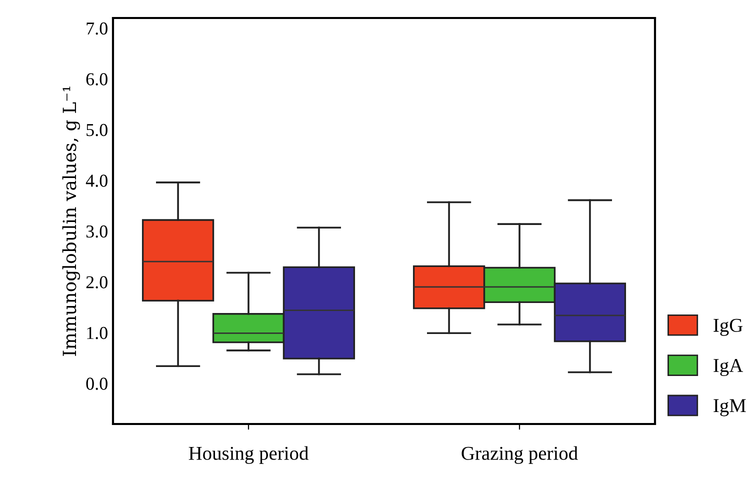 The image size is (747, 477). Describe the element at coordinates (71, 221) in the screenshot. I see `y-axis-title: Immunoglobulin values, g L⁻¹` at that location.